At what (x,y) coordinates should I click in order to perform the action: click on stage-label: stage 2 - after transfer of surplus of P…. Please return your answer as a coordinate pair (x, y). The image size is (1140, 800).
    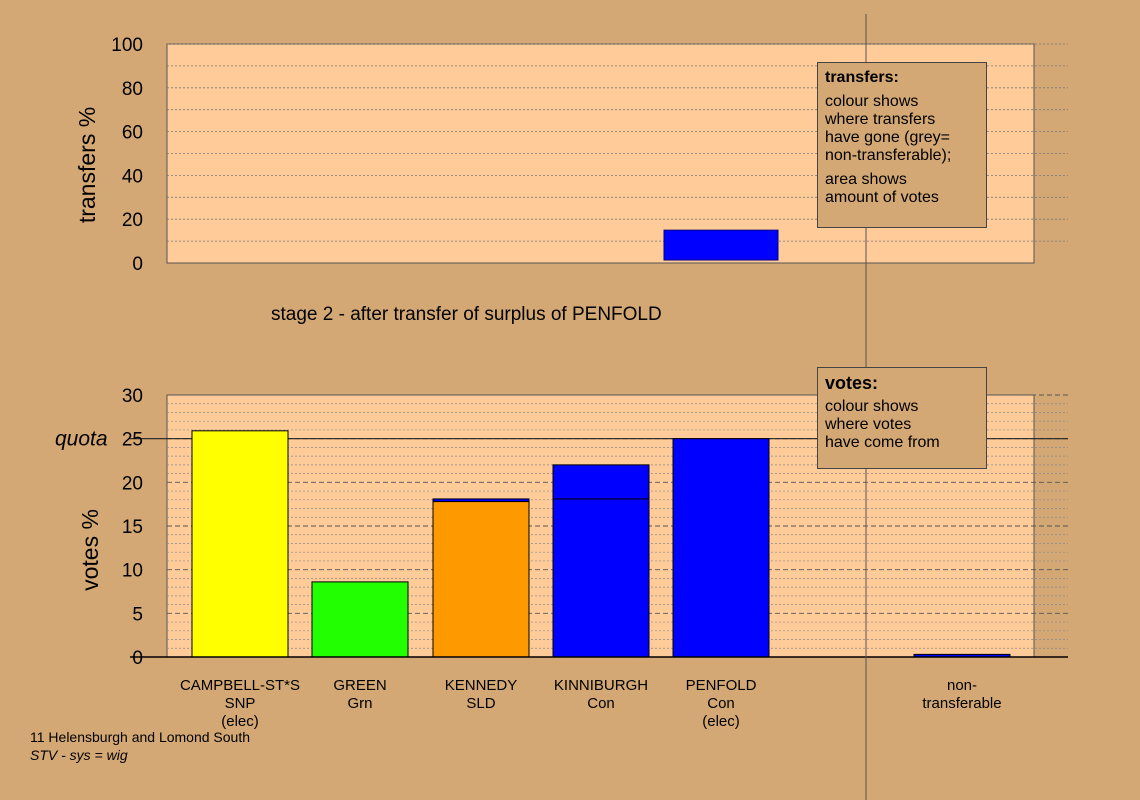
    Looking at the image, I should click on (466, 314).